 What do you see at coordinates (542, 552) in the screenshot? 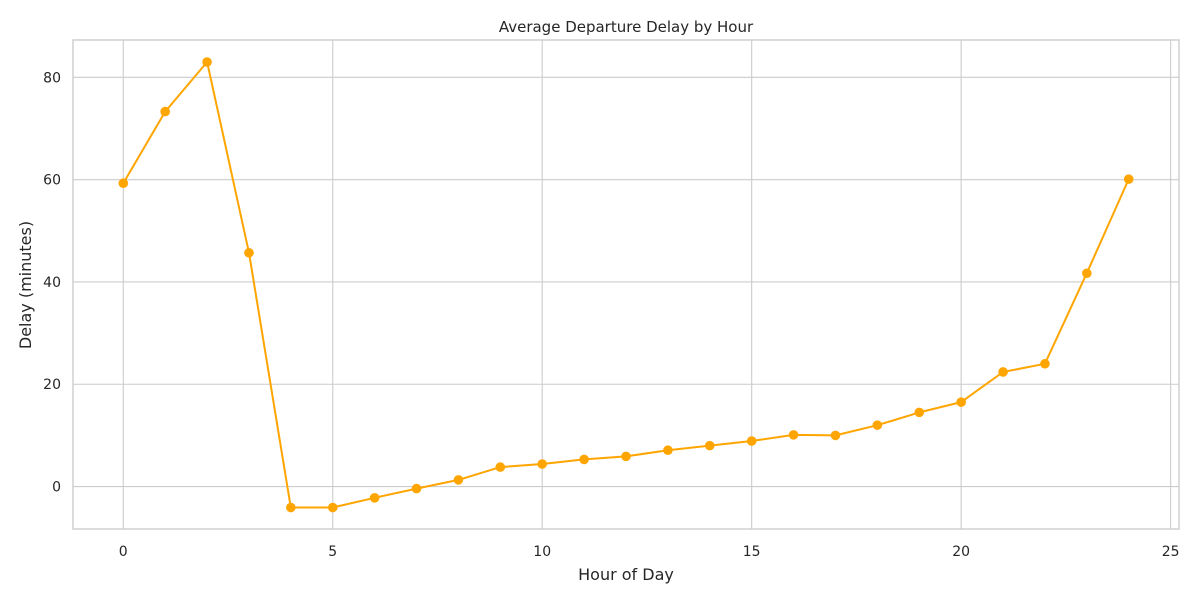
I see `x-tick-label: 10` at bounding box center [542, 552].